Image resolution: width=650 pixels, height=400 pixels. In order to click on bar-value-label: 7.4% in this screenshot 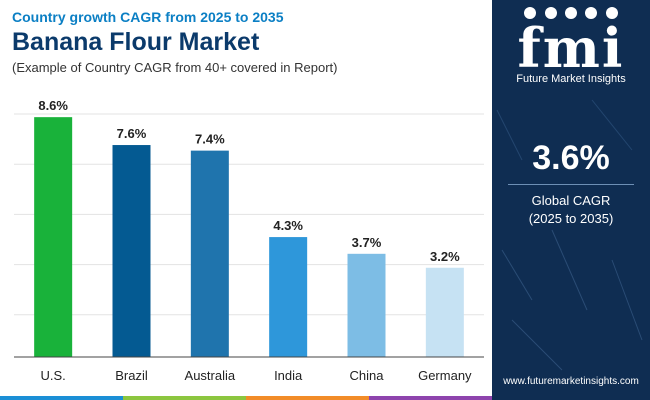, I will do `click(210, 139)`.